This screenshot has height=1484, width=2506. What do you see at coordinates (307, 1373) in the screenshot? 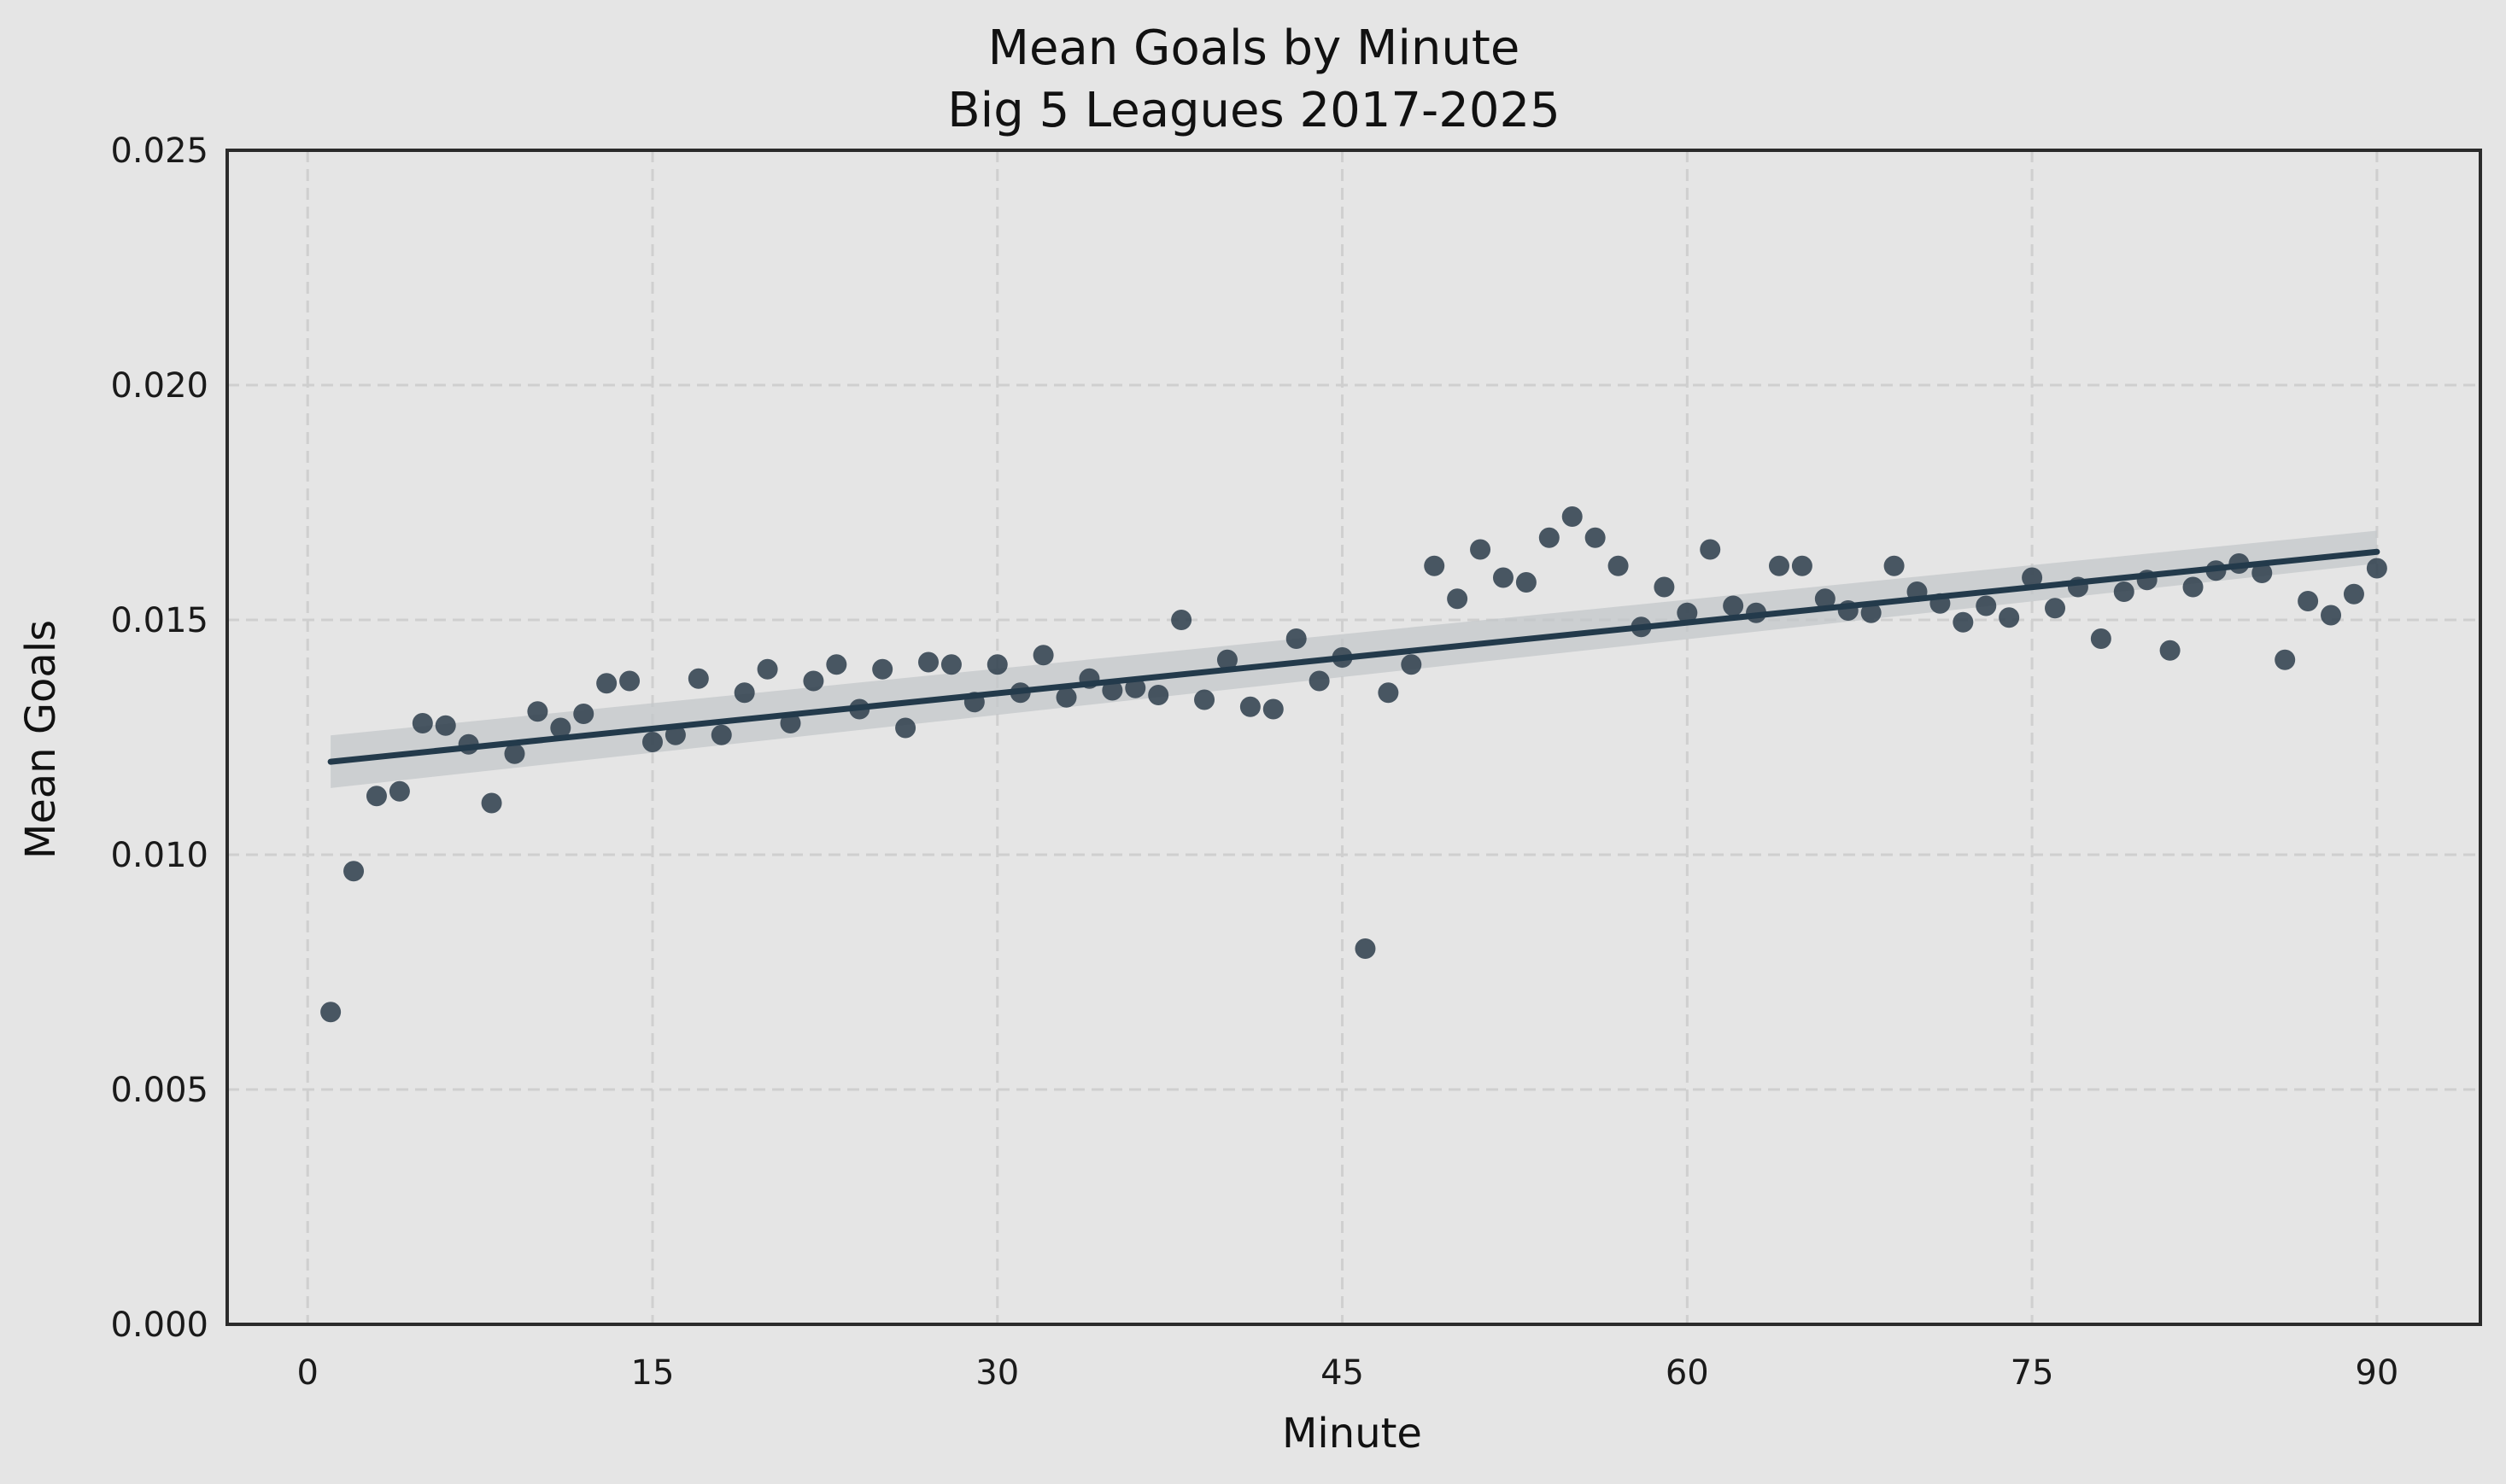
I see `x-tick-label: 0` at bounding box center [307, 1373].